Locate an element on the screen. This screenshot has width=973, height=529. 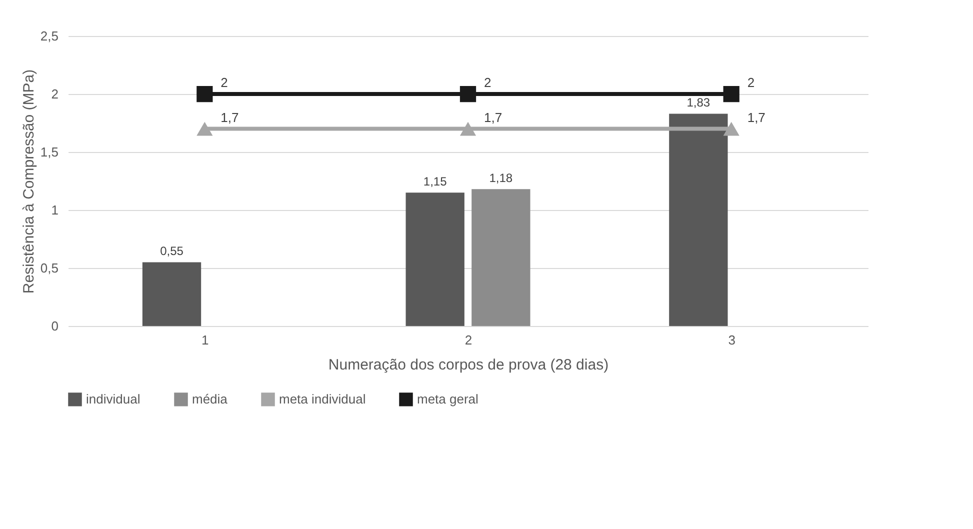
y-axis-title: Resistência à Compressão (MPa) is located at coordinates (29, 181).